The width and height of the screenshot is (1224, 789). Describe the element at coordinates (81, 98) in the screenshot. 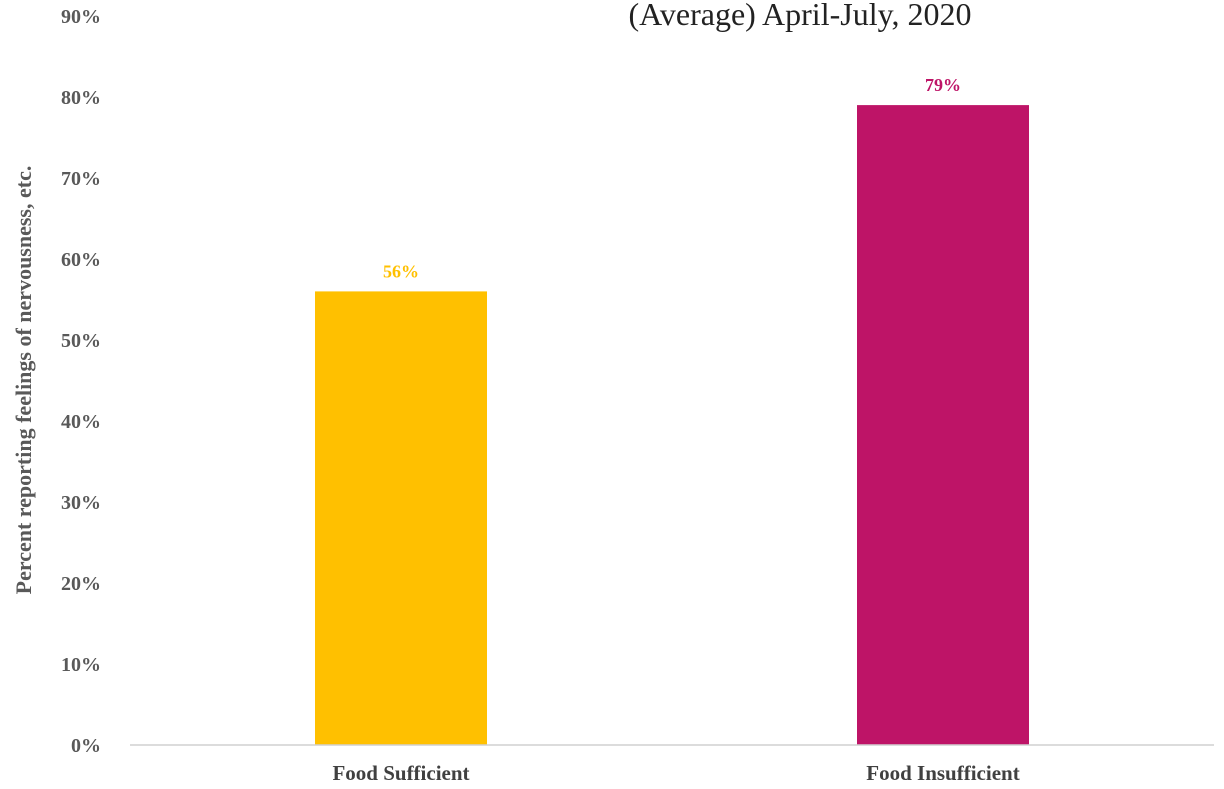

I see `y-tick-label: 80%` at that location.